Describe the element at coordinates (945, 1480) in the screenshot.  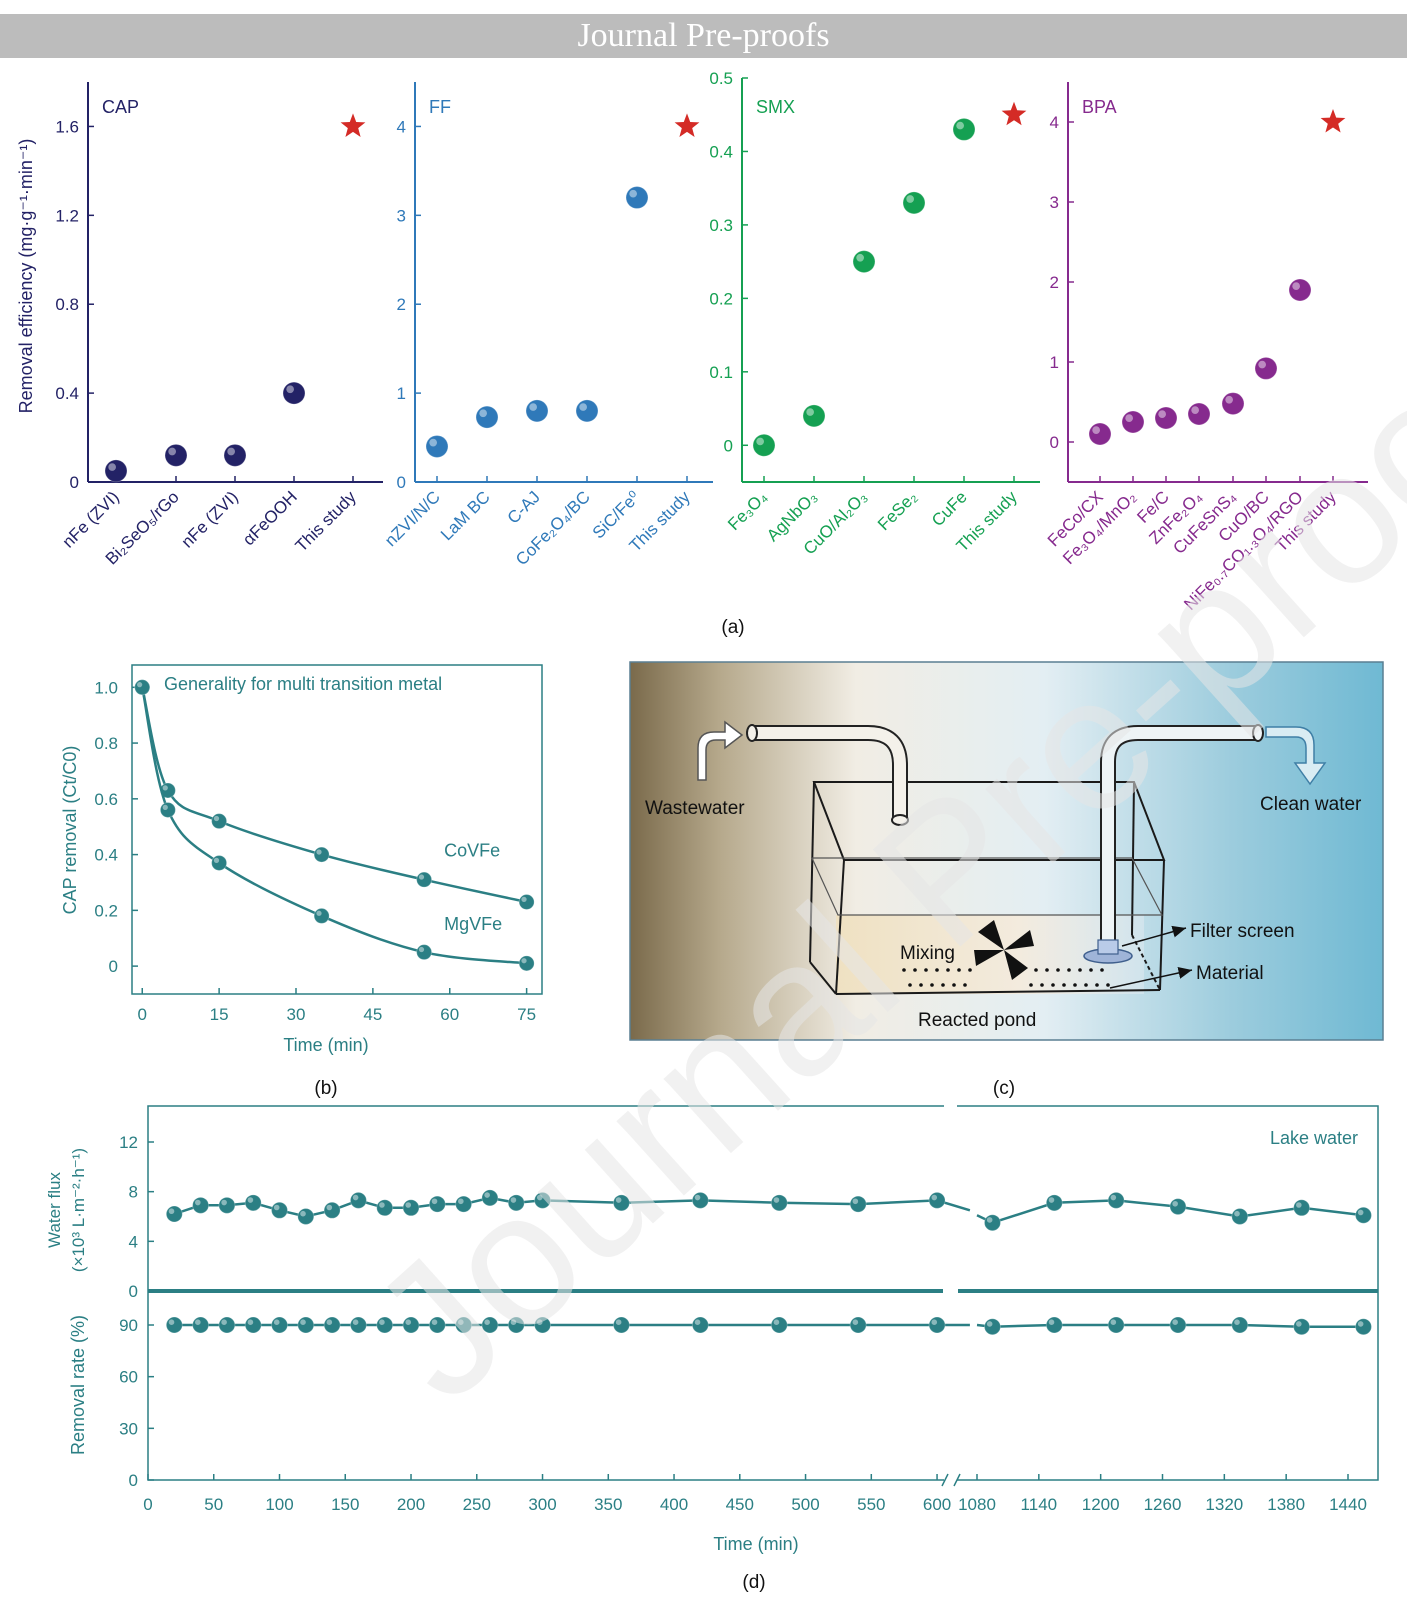
I see `axis-break-mark` at that location.